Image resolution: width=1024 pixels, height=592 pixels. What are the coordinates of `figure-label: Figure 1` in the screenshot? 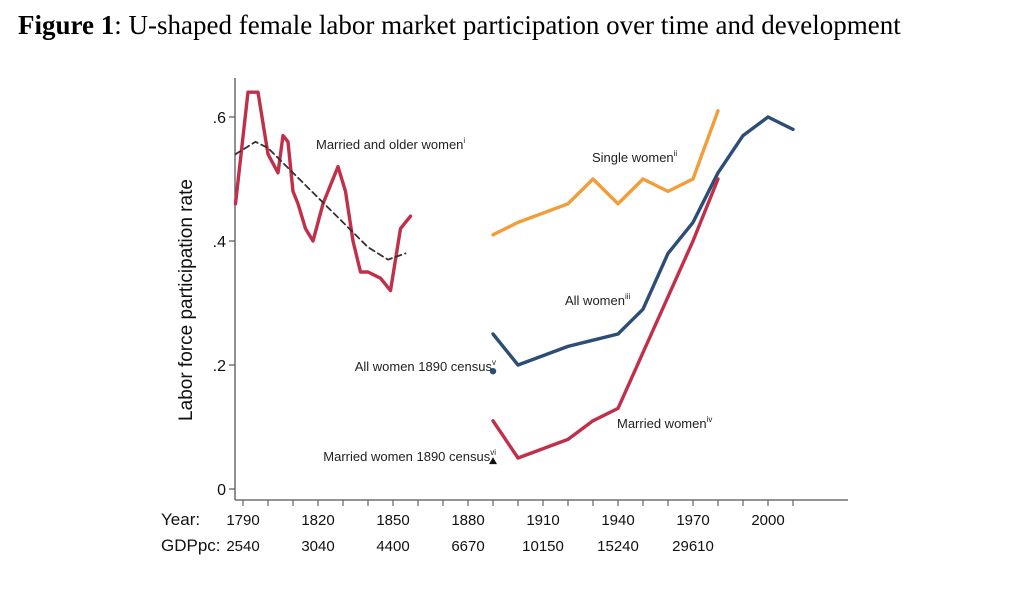 It's located at (66, 25).